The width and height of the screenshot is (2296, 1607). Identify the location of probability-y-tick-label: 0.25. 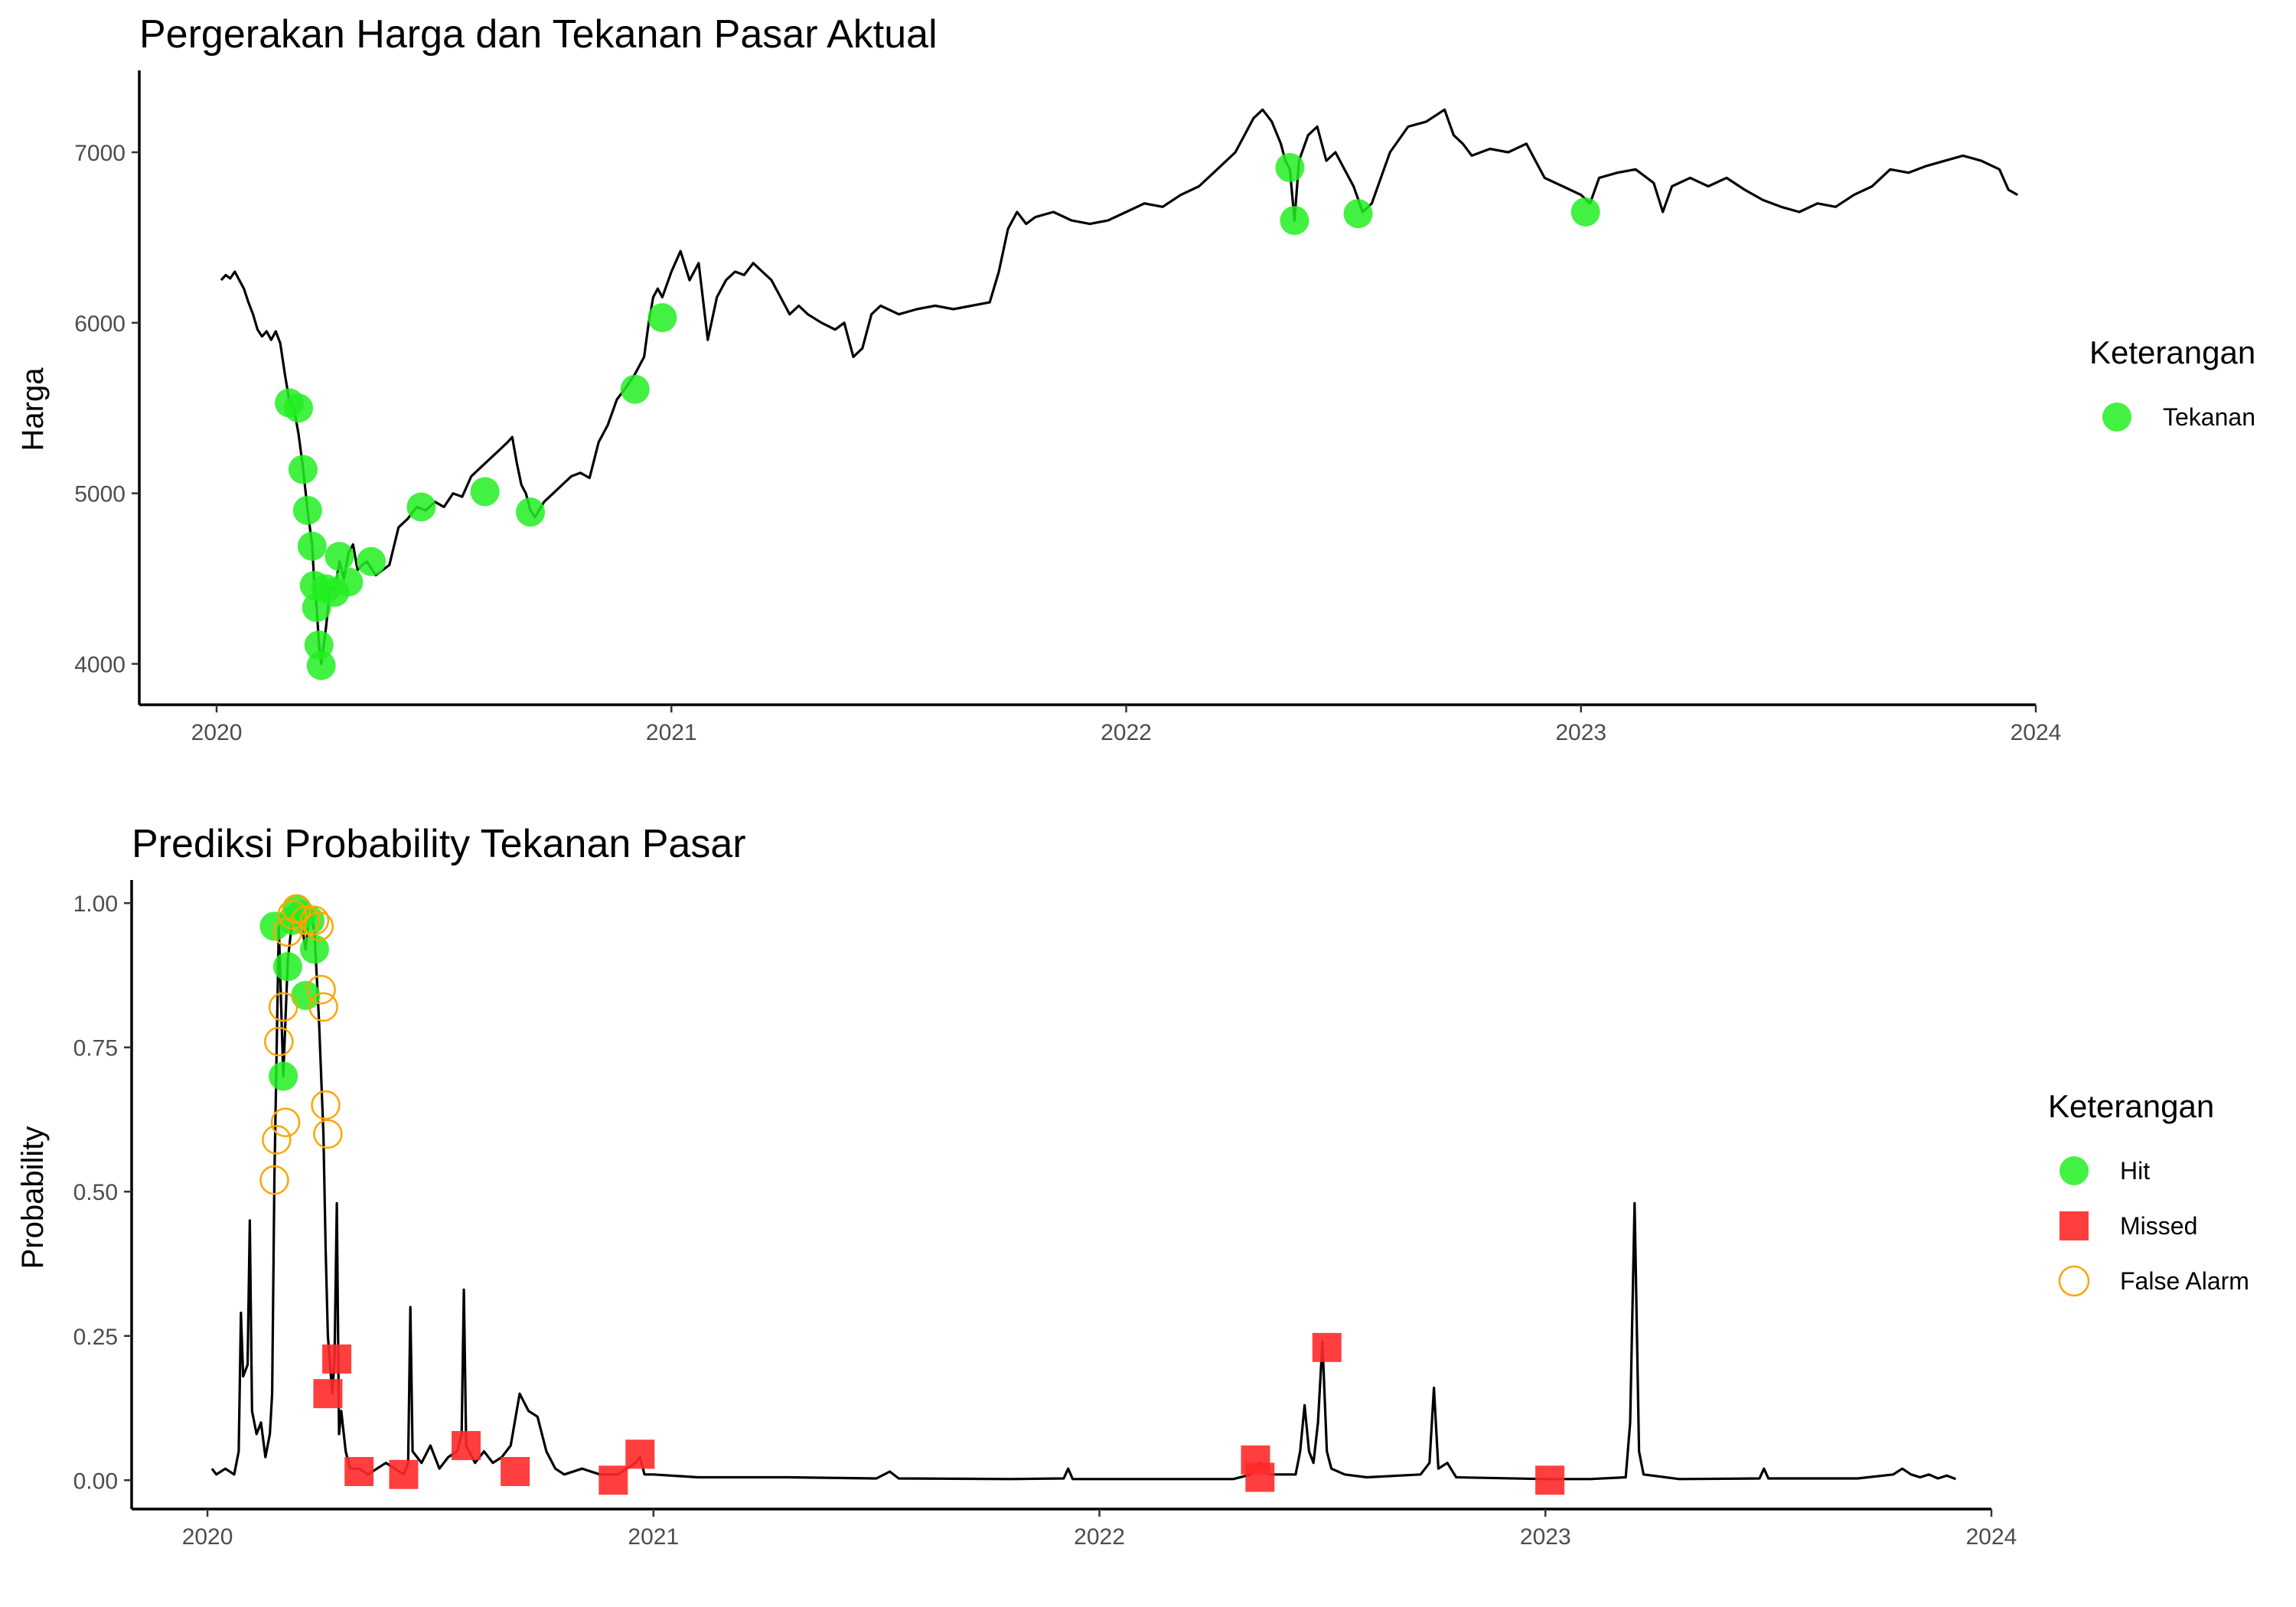
(95, 1337).